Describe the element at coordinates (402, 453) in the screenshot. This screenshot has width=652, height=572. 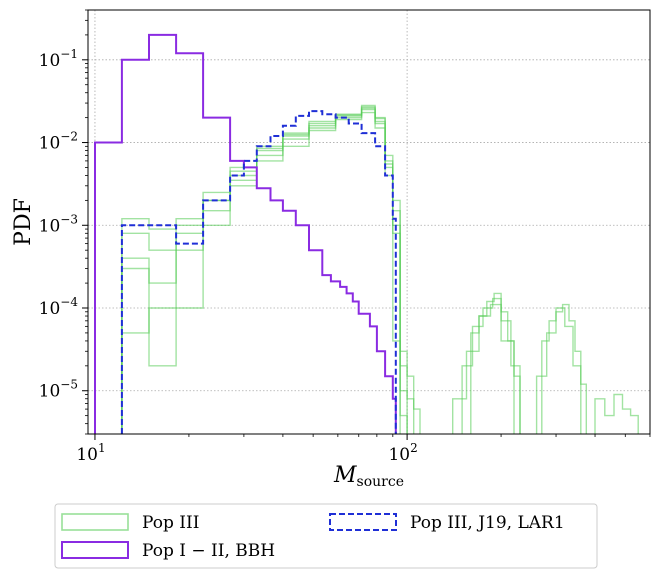
I see `x-tick-label: 10²` at that location.